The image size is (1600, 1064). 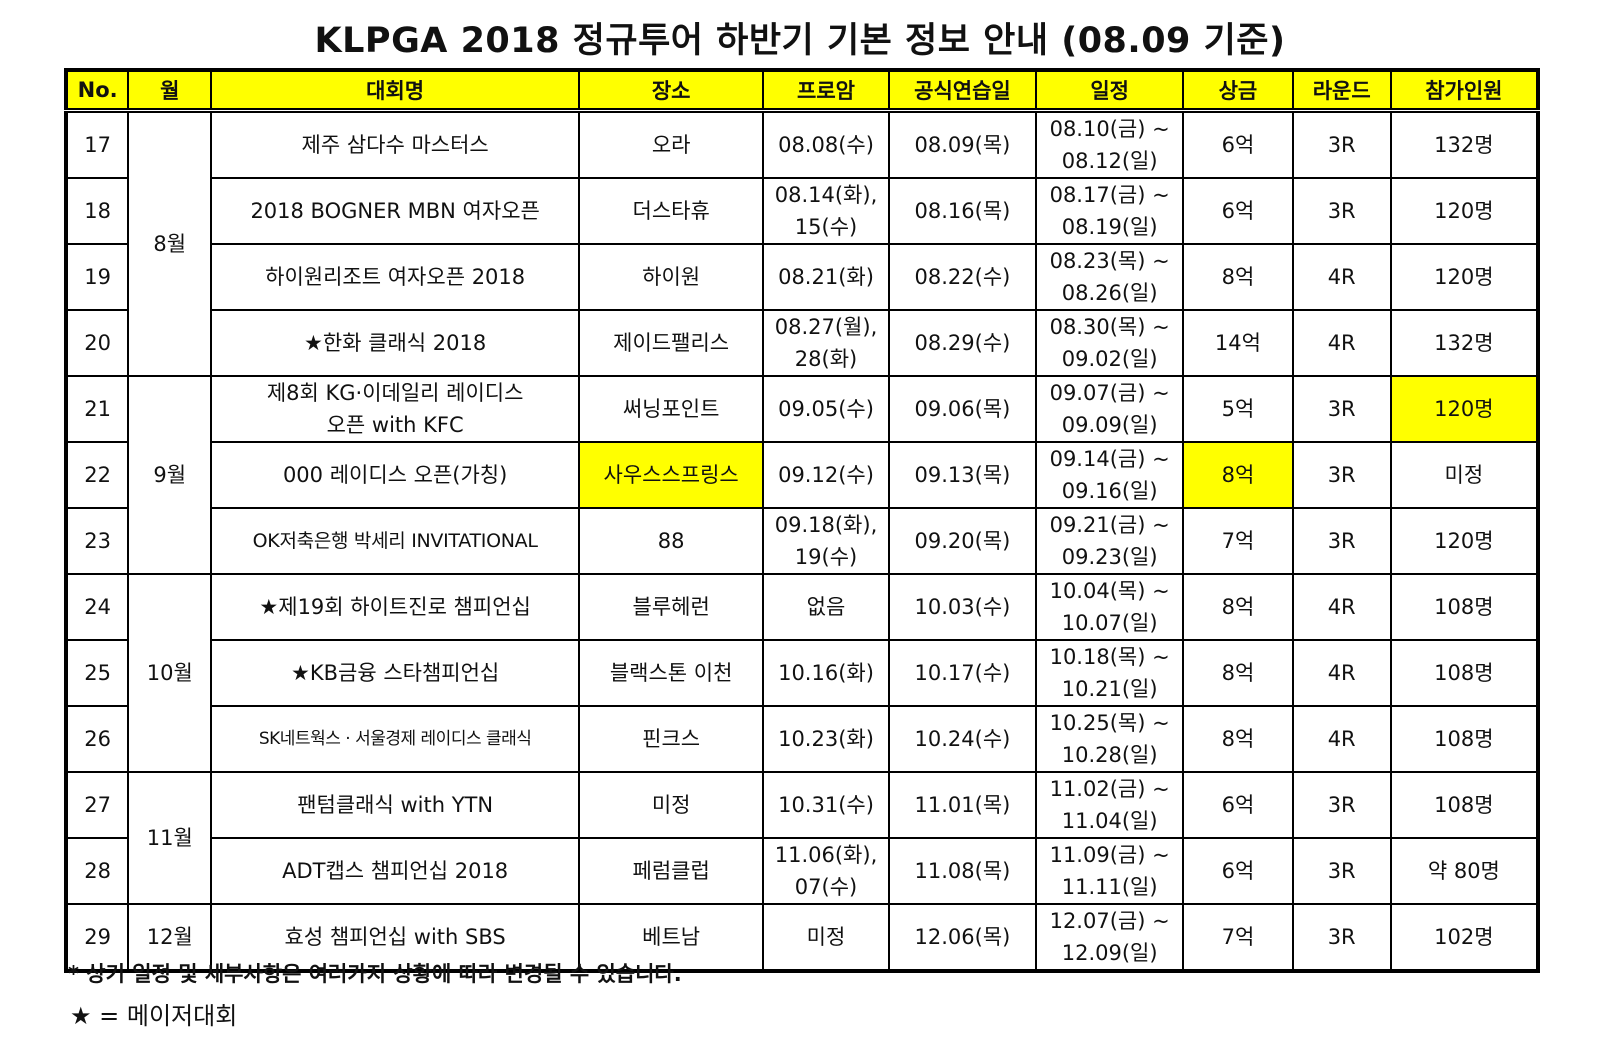 What do you see at coordinates (671, 144) in the screenshot?
I see `cell-venue: 오라` at bounding box center [671, 144].